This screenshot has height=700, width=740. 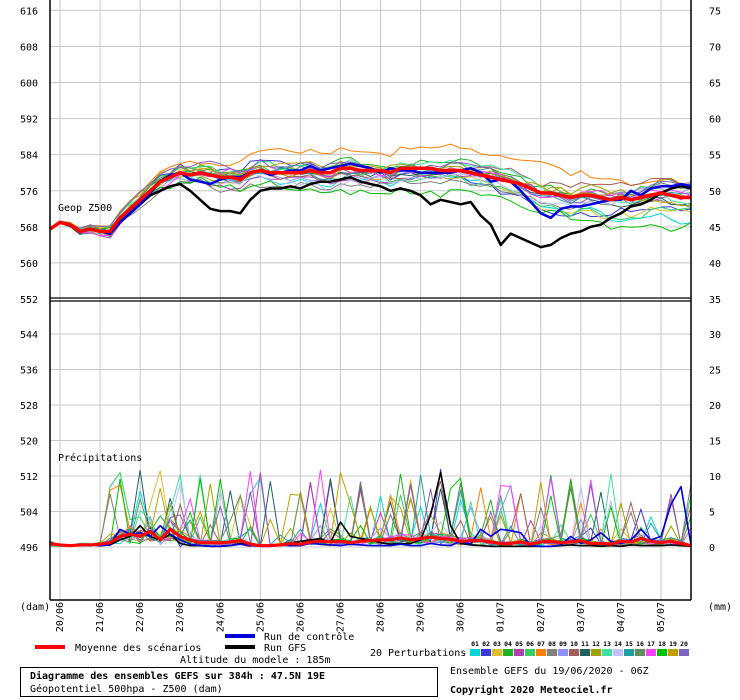 I want to click on y-tick-left-z500: 608, so click(x=29, y=47).